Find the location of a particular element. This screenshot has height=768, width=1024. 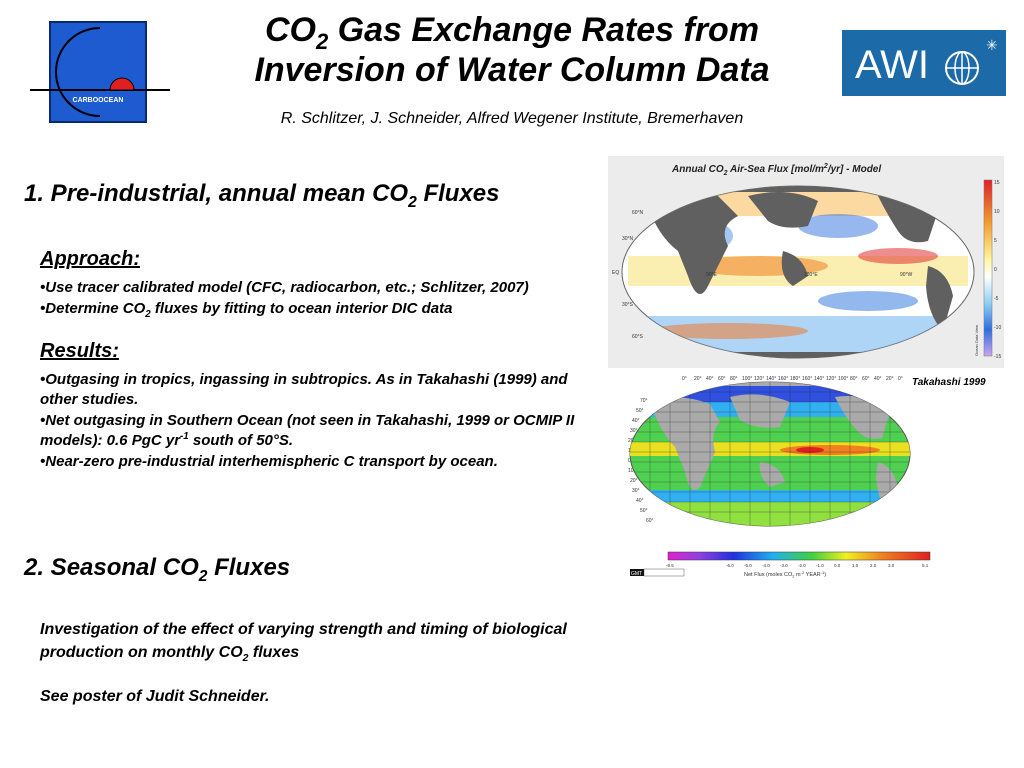

svg-text: -5 is located at coordinates (996, 299).